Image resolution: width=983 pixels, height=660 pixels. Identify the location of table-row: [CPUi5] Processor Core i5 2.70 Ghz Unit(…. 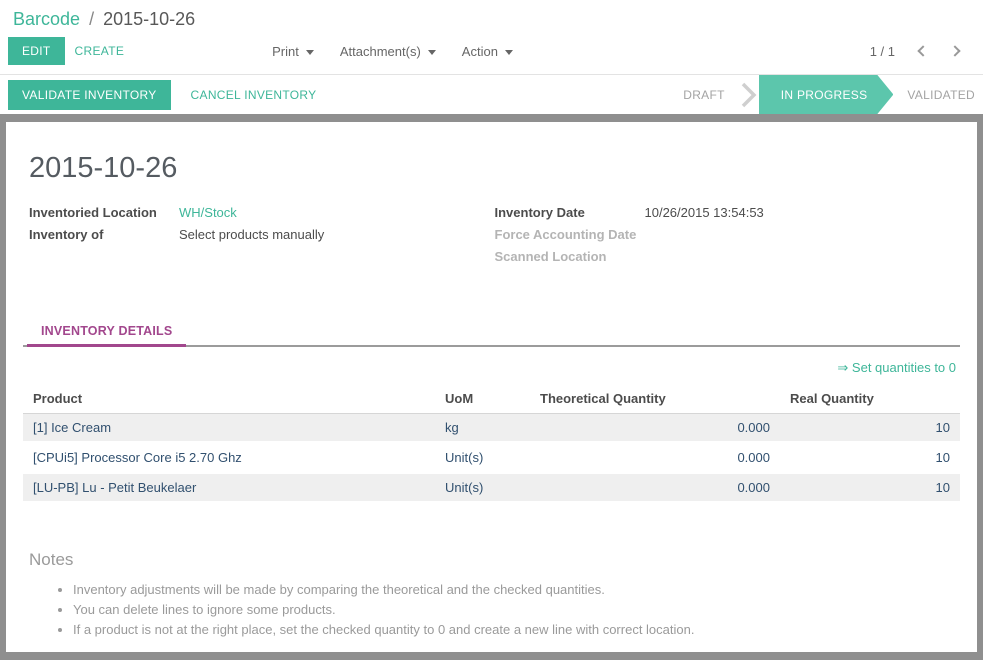
(491, 458).